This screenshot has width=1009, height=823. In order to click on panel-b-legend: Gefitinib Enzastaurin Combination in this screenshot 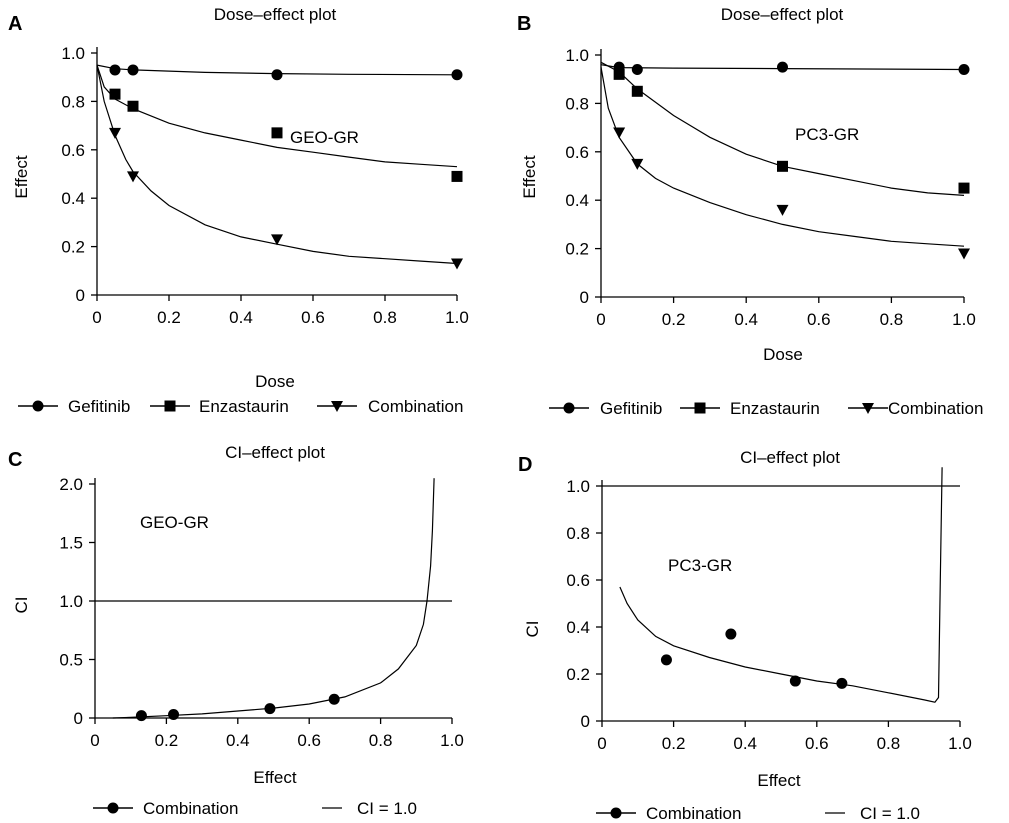, I will do `click(766, 408)`.